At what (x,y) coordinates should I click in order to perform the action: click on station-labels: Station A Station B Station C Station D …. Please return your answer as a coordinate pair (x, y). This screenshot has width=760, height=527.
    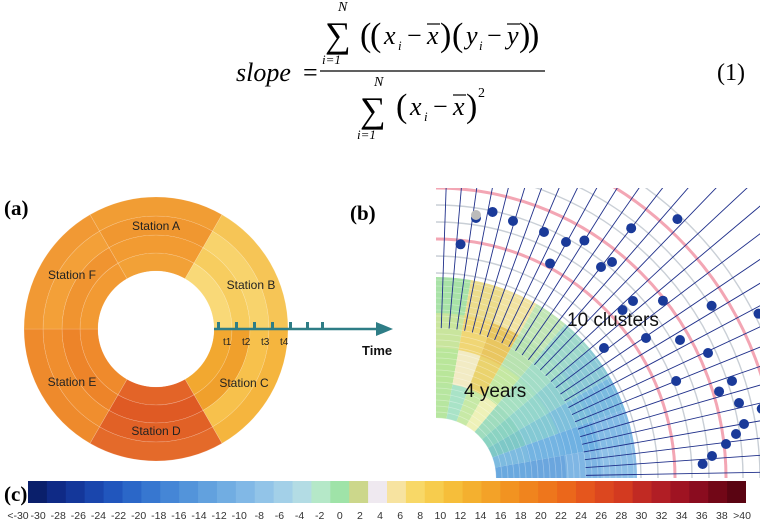
    Looking at the image, I should click on (162, 328).